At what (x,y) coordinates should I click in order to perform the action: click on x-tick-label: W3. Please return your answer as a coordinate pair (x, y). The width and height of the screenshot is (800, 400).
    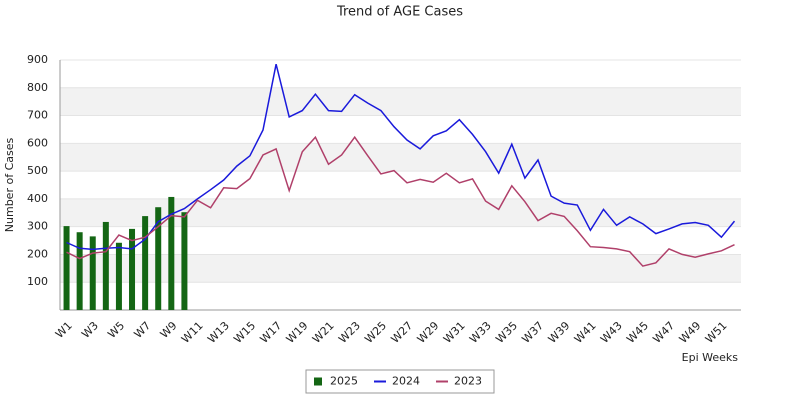
    Looking at the image, I should click on (90, 330).